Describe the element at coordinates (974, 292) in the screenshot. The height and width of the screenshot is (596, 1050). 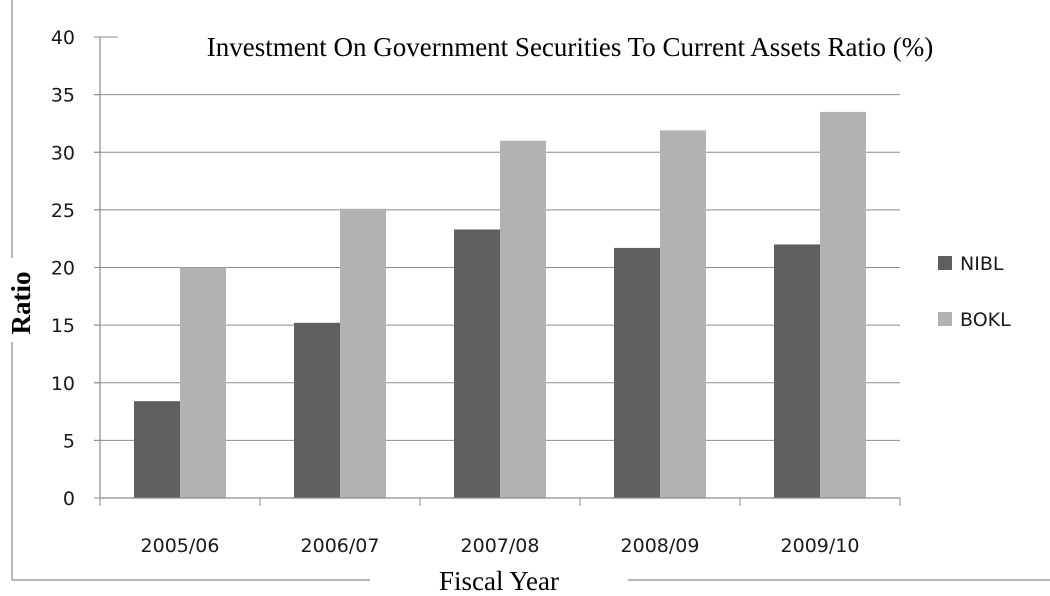
I see `legend: NIBL BOKL` at that location.